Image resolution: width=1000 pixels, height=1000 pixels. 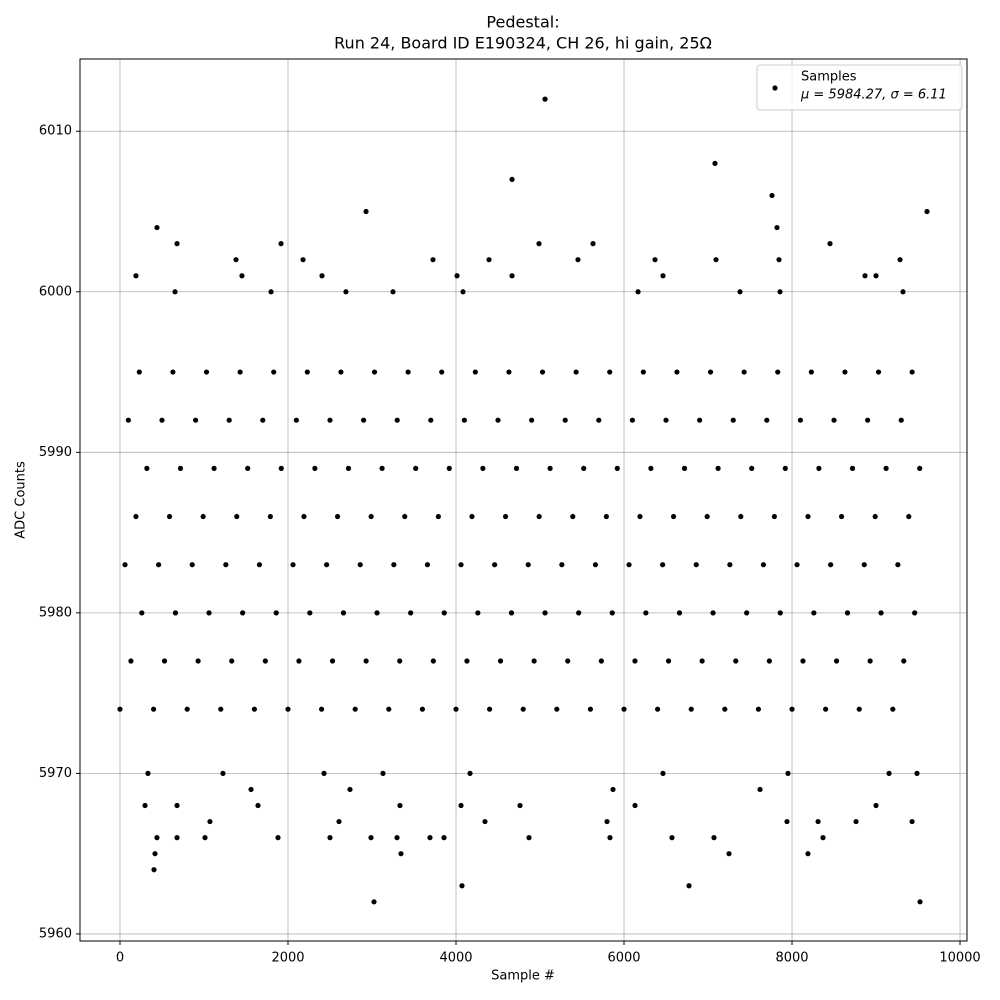 I want to click on y-tick-label: 6010, so click(x=55, y=131).